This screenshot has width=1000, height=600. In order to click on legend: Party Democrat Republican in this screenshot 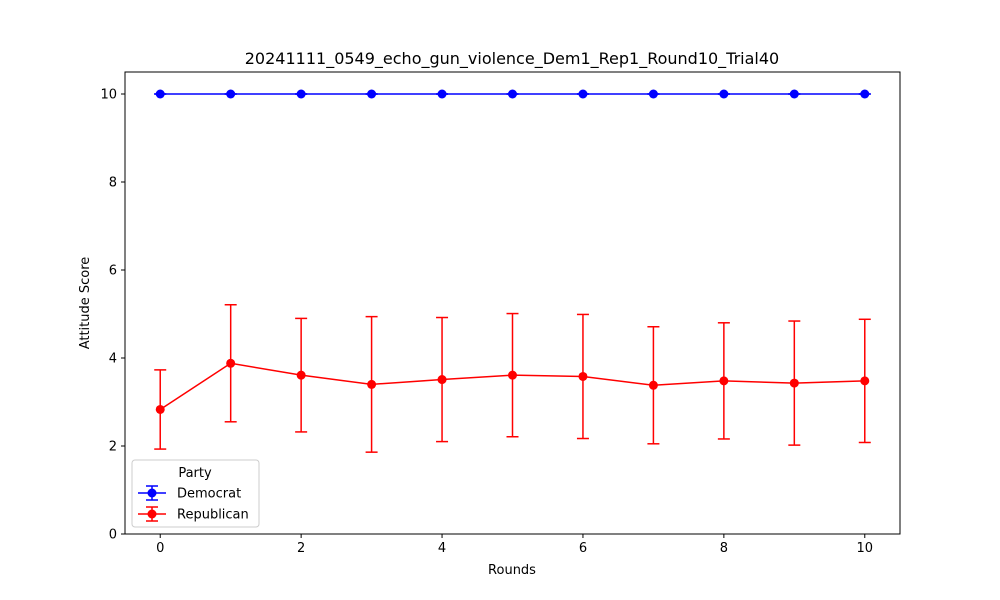, I will do `click(195, 493)`.